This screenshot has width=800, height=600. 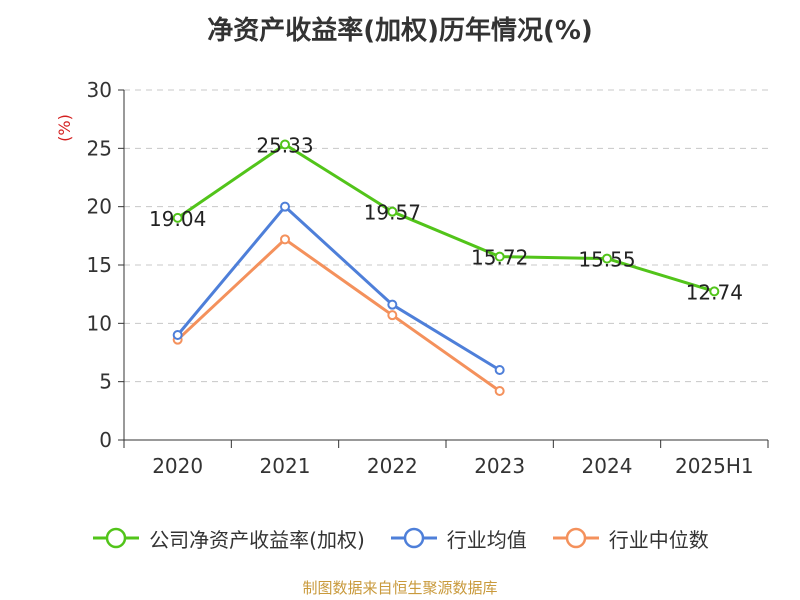 I want to click on x-tick-label: 2025H1, so click(x=714, y=466).